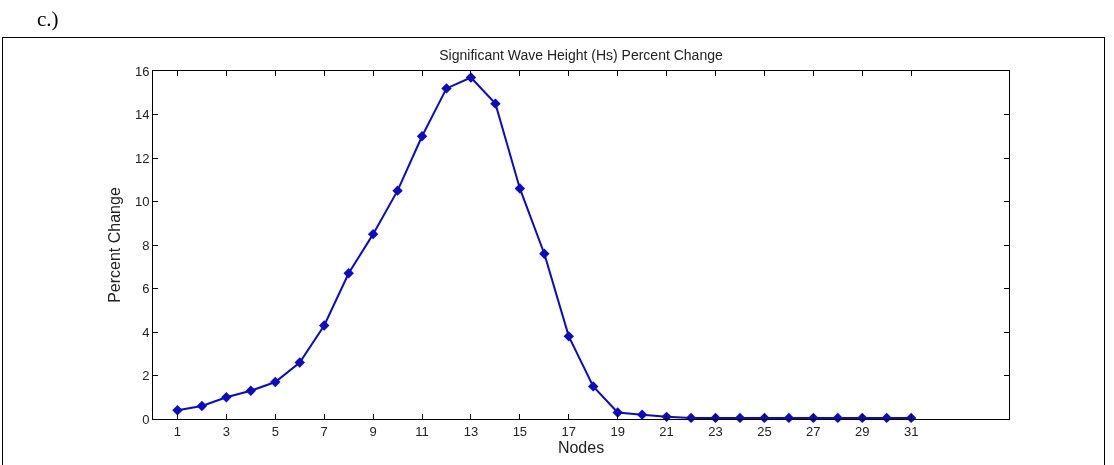  I want to click on x-tick-label: 23, so click(715, 431).